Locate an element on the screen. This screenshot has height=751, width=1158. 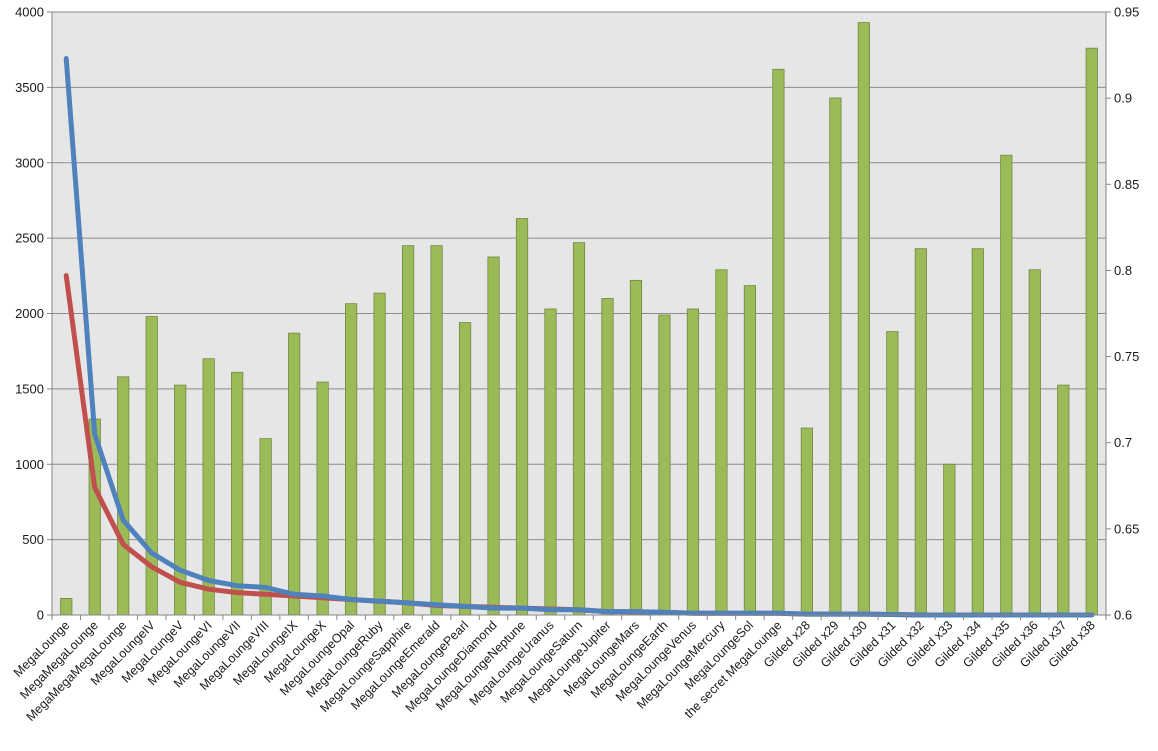
y-tick-label: 0 is located at coordinates (40, 615).